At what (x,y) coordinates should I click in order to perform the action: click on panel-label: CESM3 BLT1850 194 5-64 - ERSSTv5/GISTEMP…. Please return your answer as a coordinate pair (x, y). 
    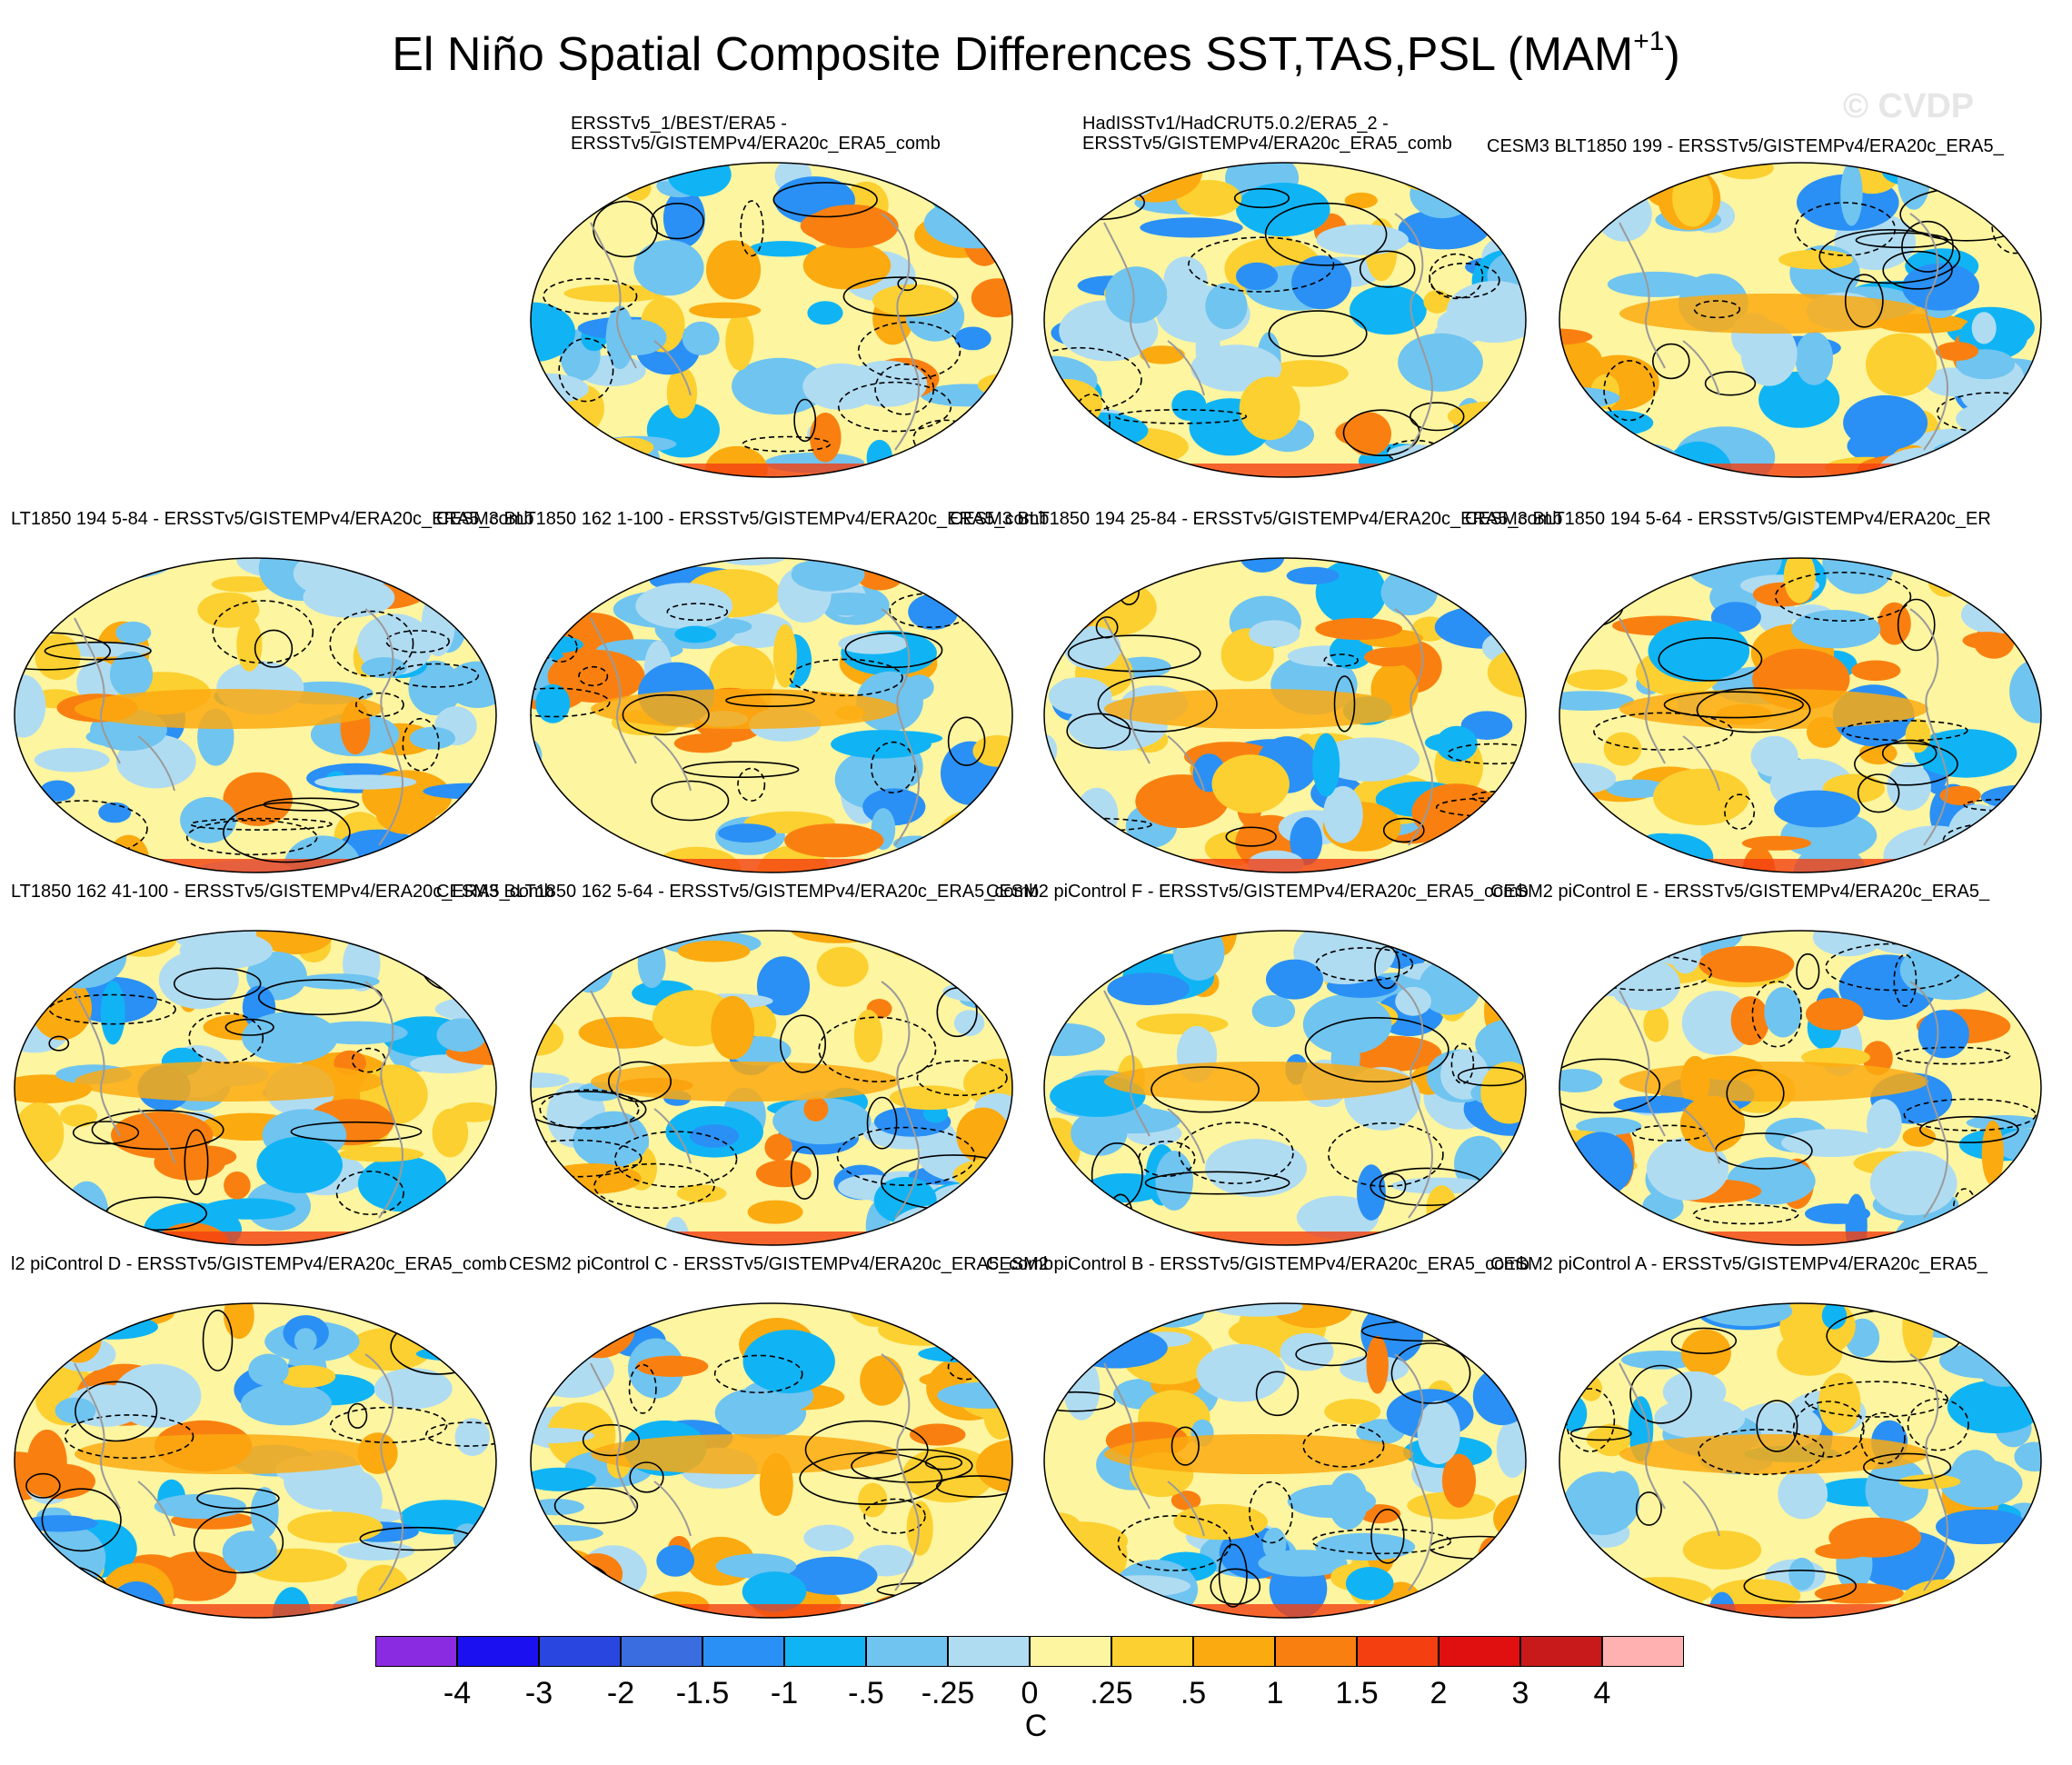
    Looking at the image, I should click on (1728, 519).